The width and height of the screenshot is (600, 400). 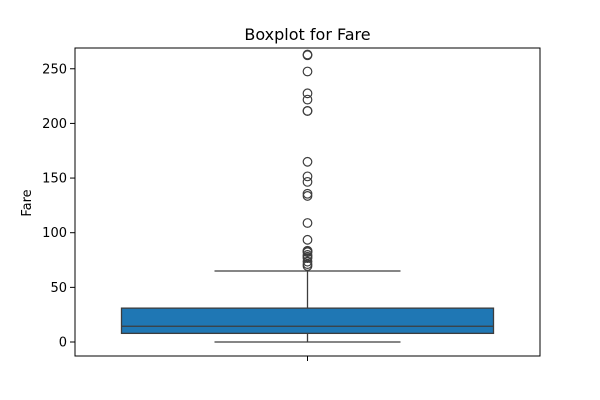 I want to click on chart-title: Boxplot for Fare, so click(x=307, y=34).